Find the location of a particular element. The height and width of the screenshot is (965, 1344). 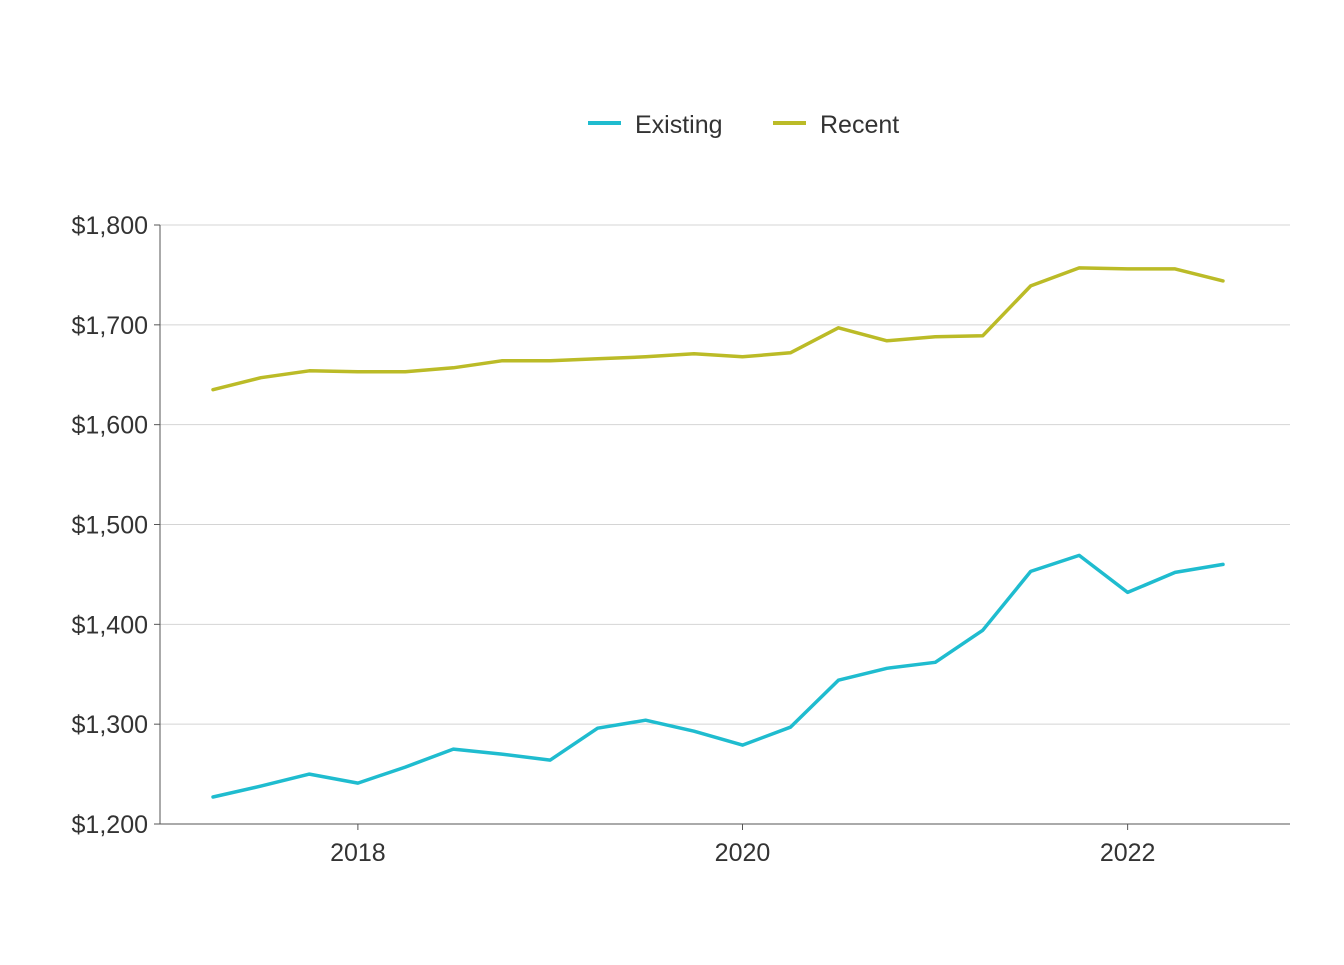

legend-label: Recent is located at coordinates (859, 125).